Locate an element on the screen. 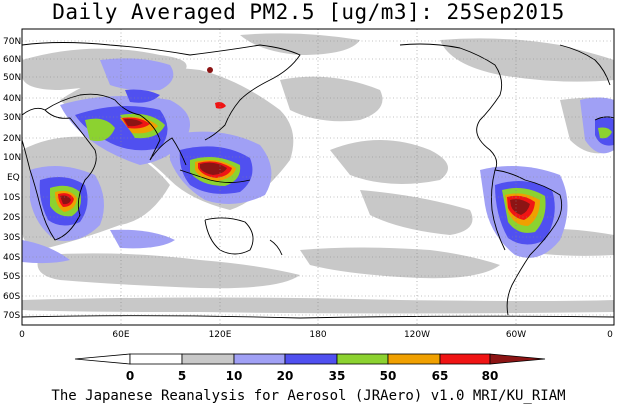  colorbar-level: 5 is located at coordinates (182, 376).